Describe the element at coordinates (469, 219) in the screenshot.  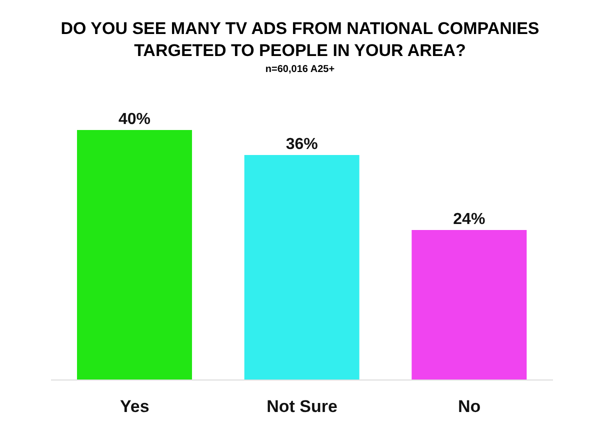
I see `data-label: 24%` at that location.